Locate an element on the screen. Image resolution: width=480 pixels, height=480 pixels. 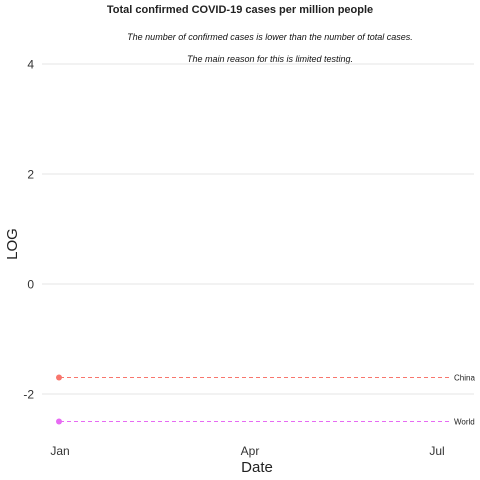
x-axis-label: Date is located at coordinates (257, 467).